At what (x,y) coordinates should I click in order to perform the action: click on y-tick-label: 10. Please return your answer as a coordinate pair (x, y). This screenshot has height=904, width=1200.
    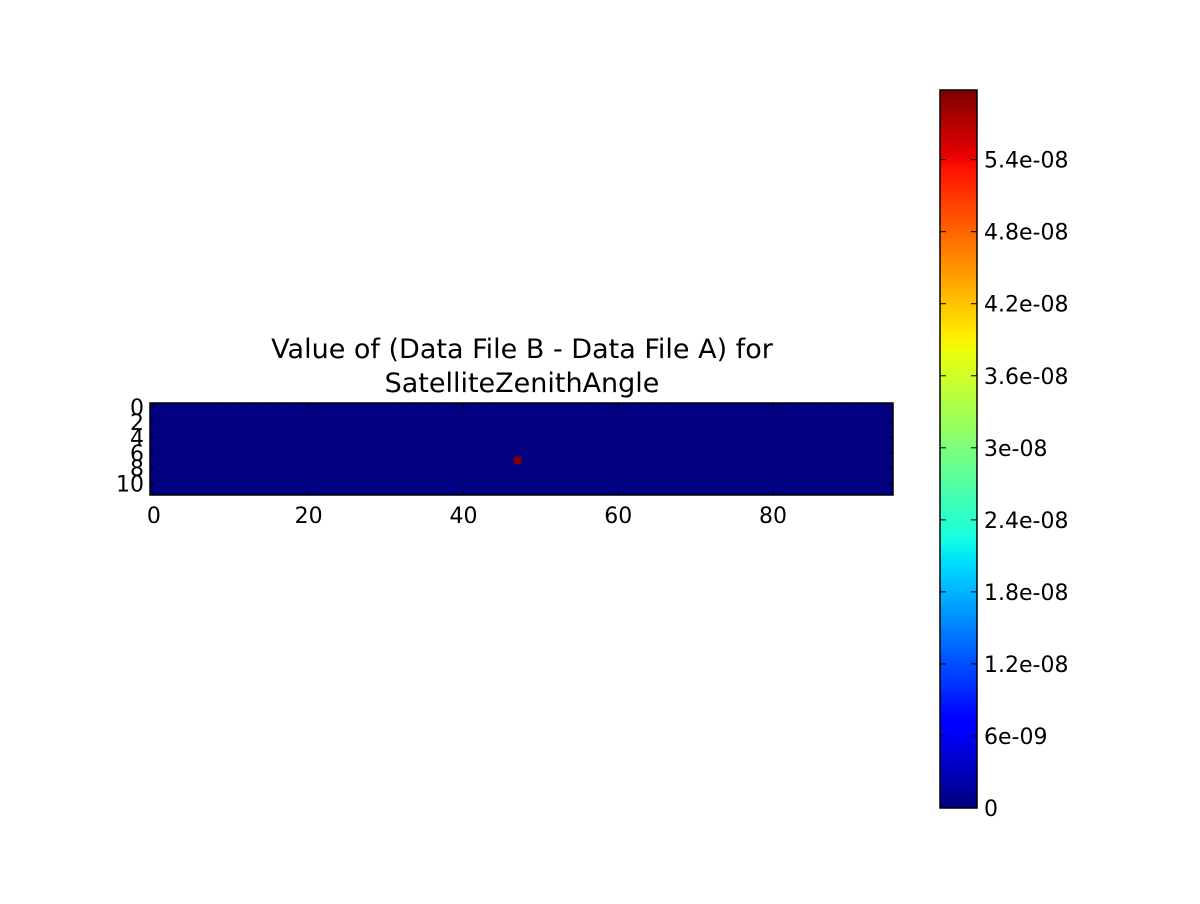
    Looking at the image, I should click on (130, 485).